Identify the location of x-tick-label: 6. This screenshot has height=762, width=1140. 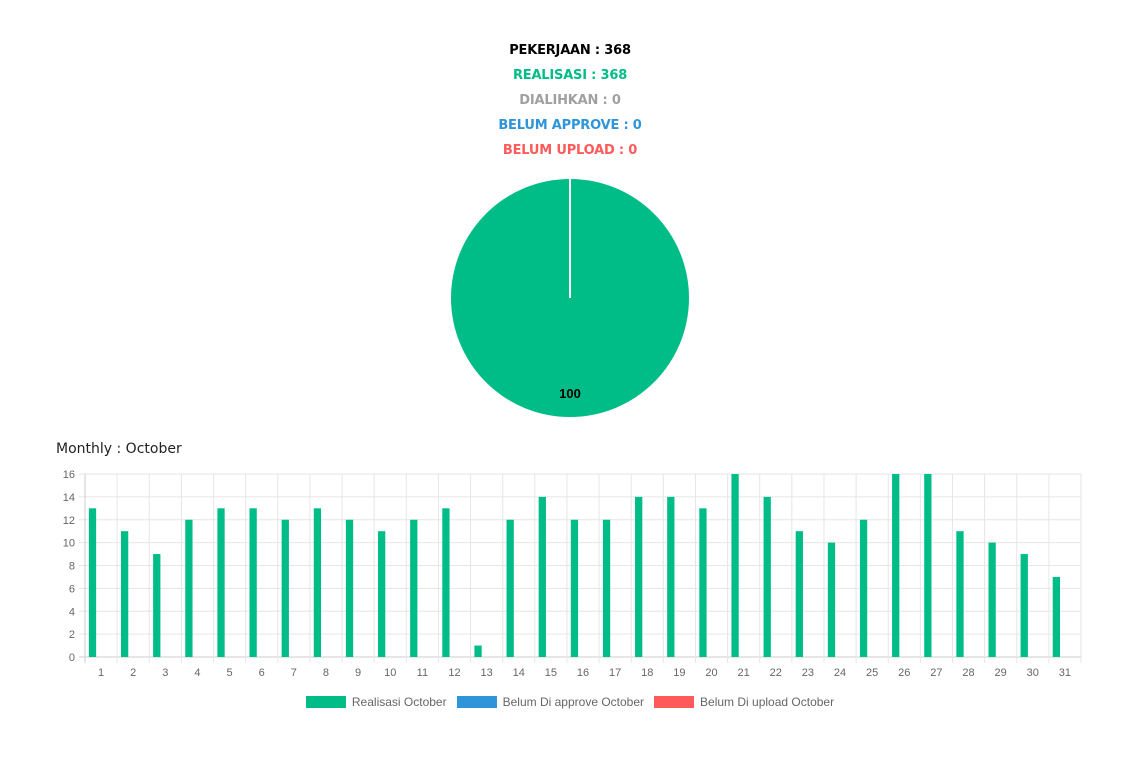
(262, 673).